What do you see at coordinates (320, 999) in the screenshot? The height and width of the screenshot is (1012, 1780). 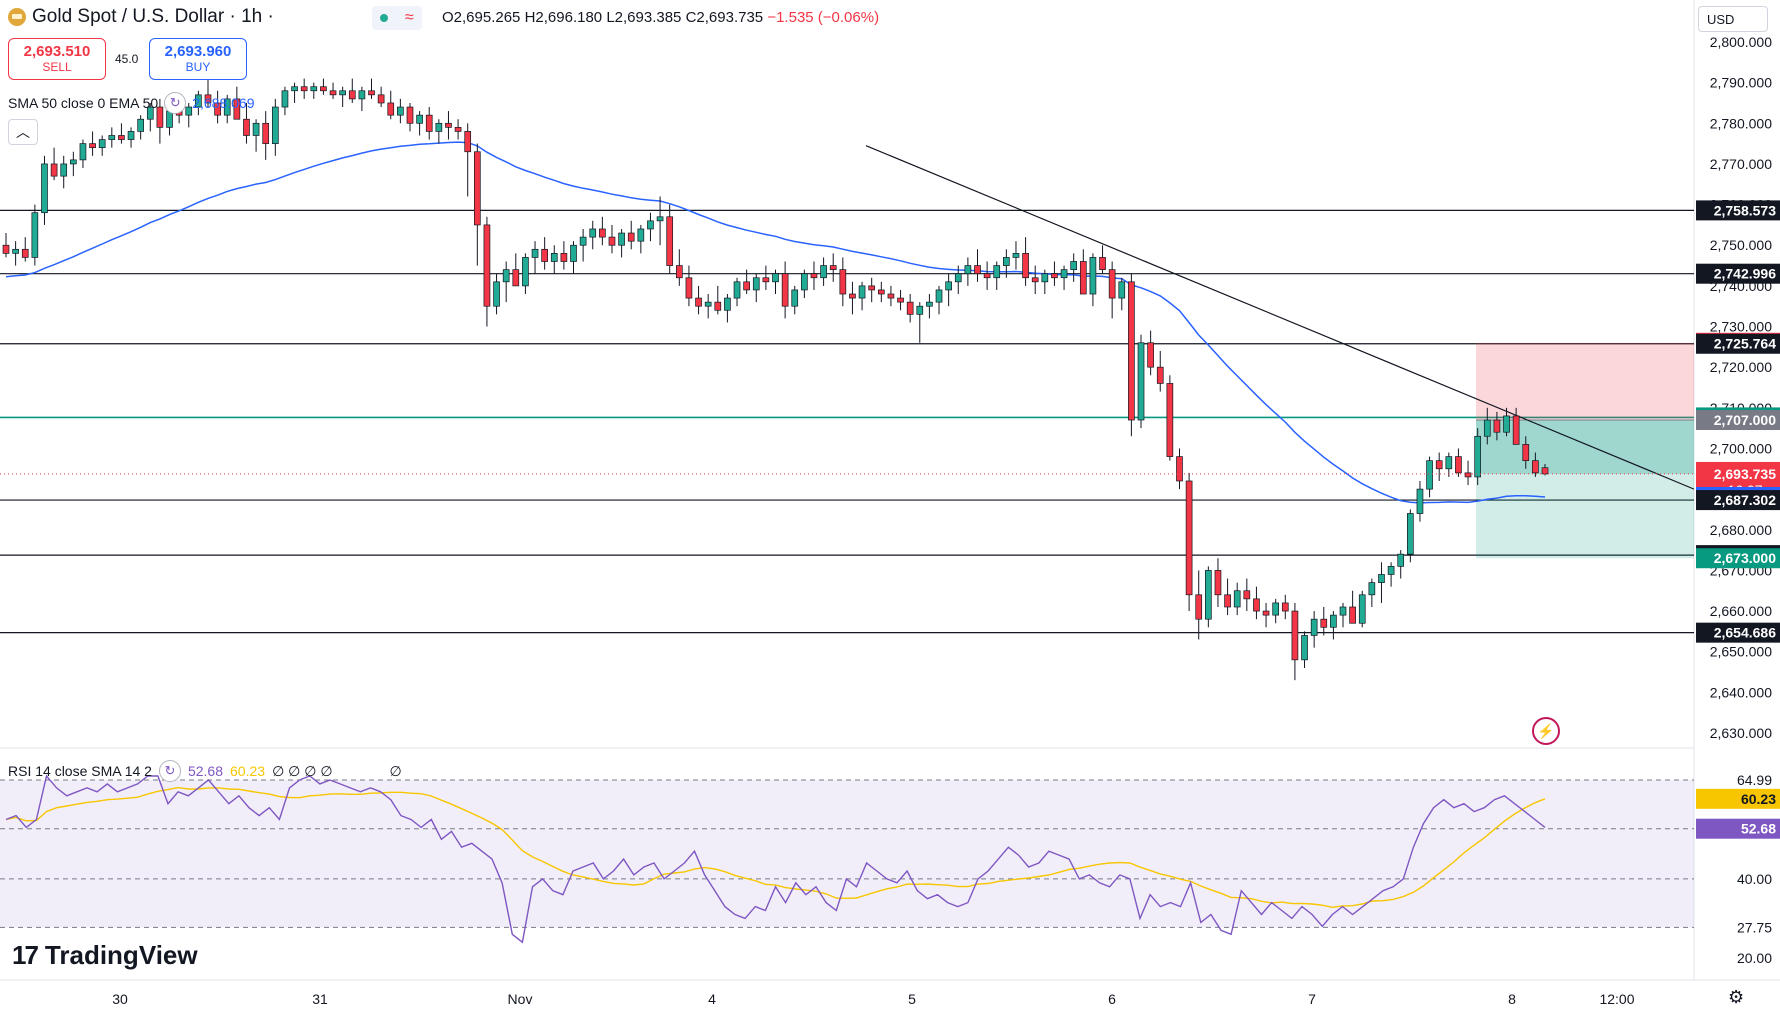 I see `time-tick-label: 31` at bounding box center [320, 999].